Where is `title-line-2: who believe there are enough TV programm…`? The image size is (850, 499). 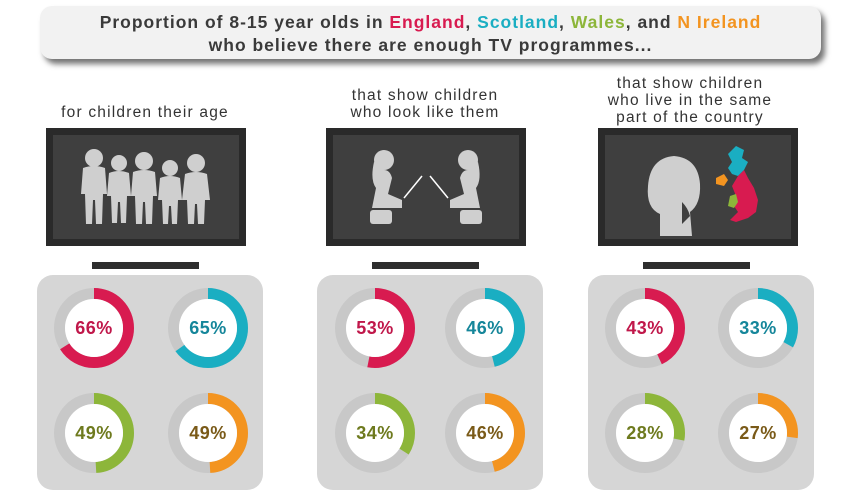 title-line-2: who believe there are enough TV programm… is located at coordinates (430, 45).